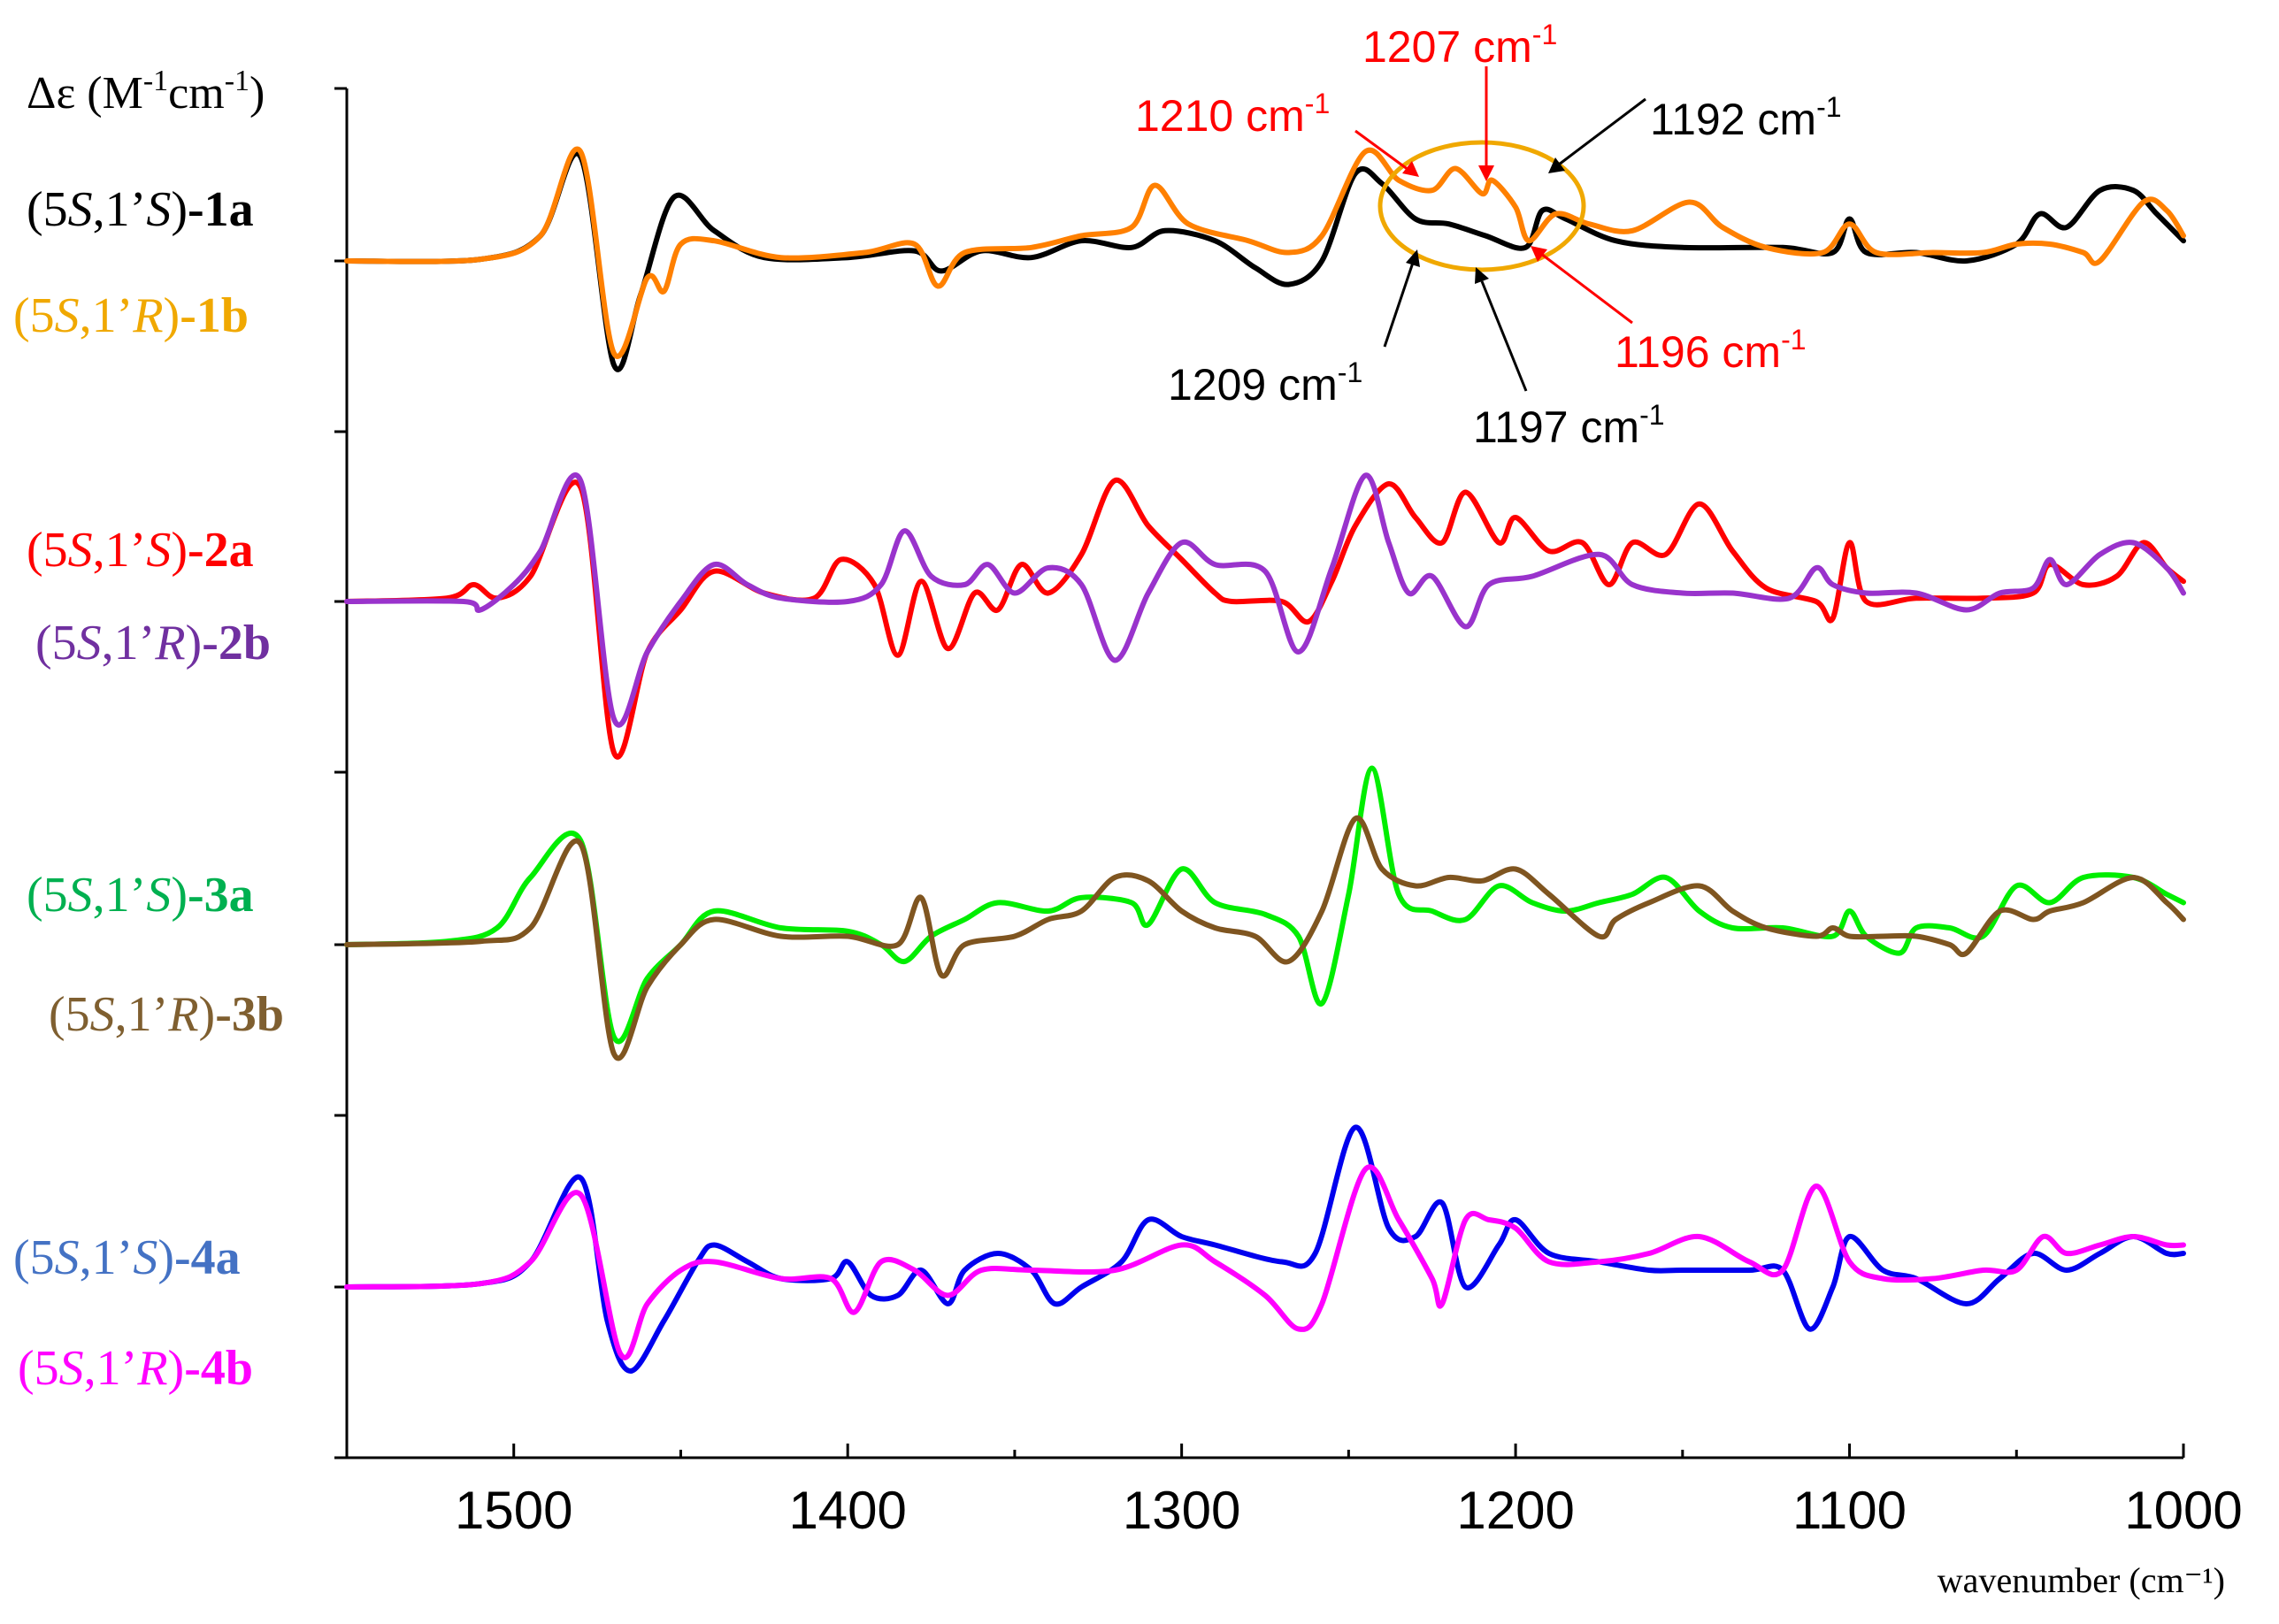  Describe the element at coordinates (1746, 117) in the screenshot. I see `annotation-1192: 1192 cm-1` at that location.